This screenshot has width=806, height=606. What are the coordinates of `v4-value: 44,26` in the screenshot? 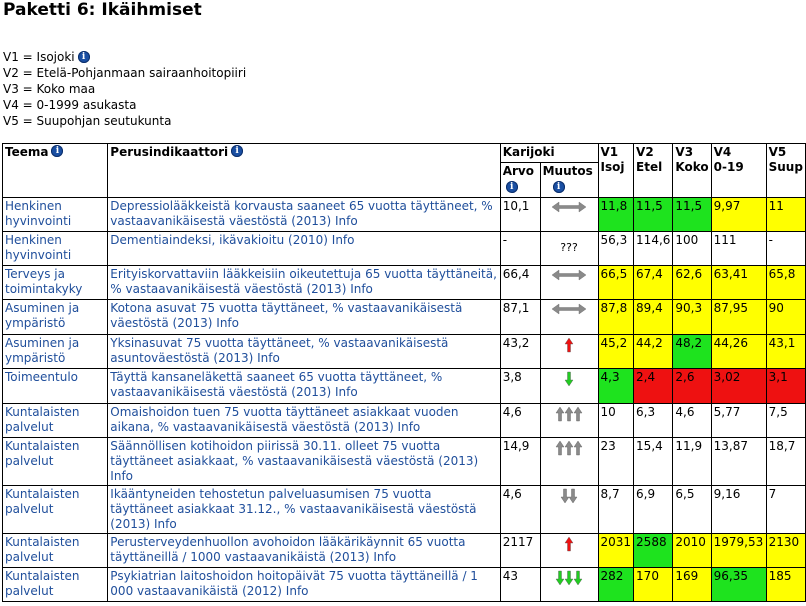 It's located at (738, 351).